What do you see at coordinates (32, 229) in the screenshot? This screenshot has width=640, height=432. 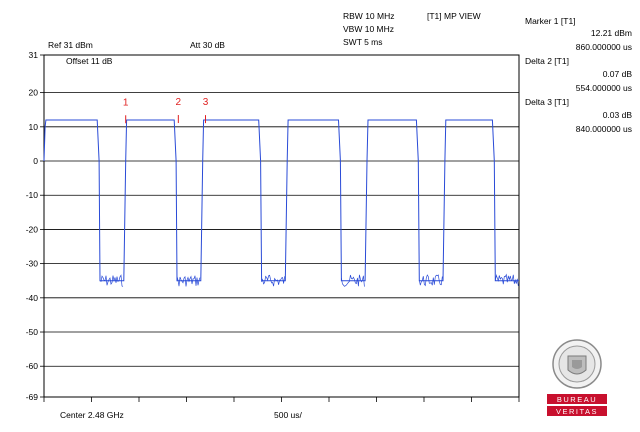 I see `y-tick-label: -20` at bounding box center [32, 229].